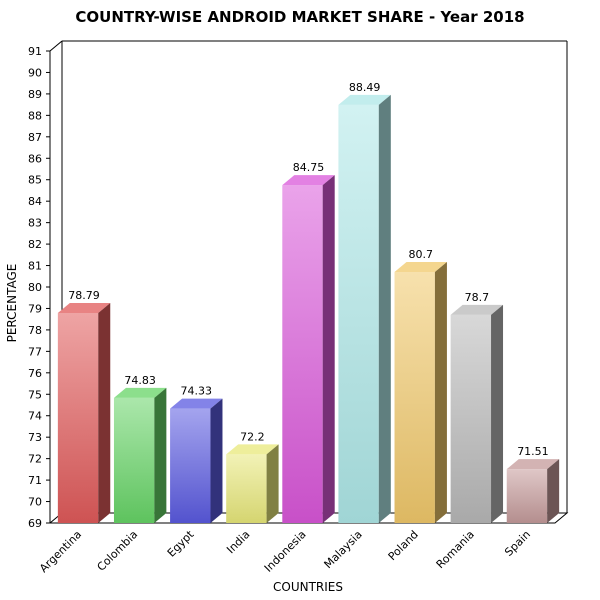 The height and width of the screenshot is (600, 600). I want to click on bar-colombia, so click(140, 455).